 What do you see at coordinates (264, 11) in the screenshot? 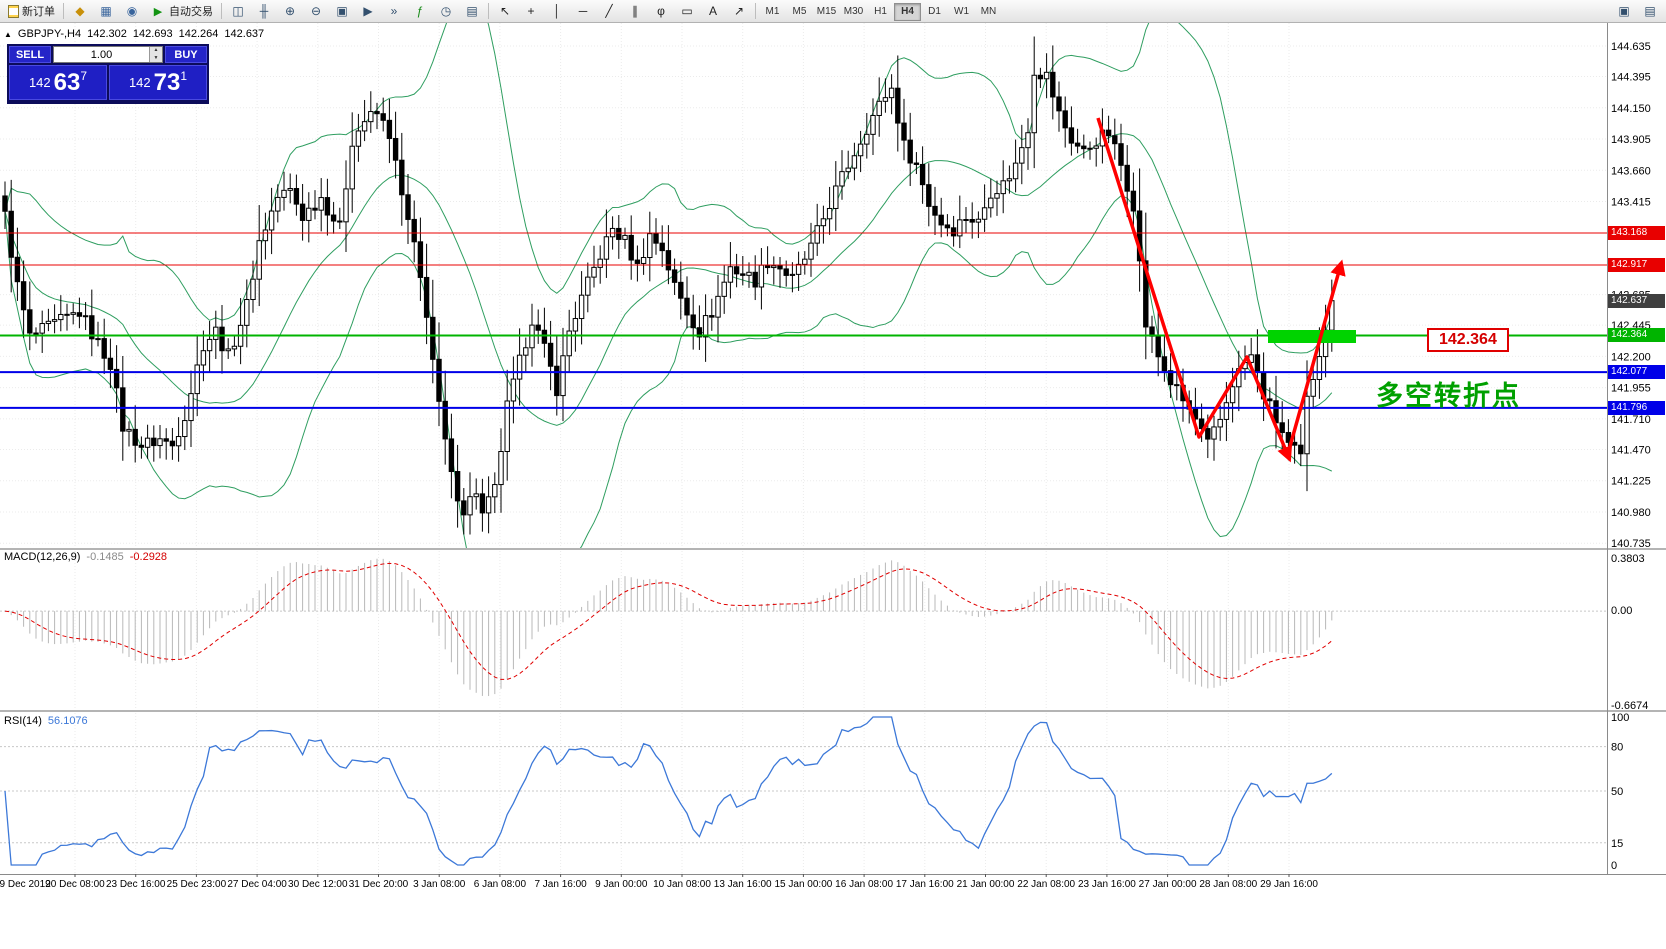
I see `candlestick-chart-button: ╫` at bounding box center [264, 11].